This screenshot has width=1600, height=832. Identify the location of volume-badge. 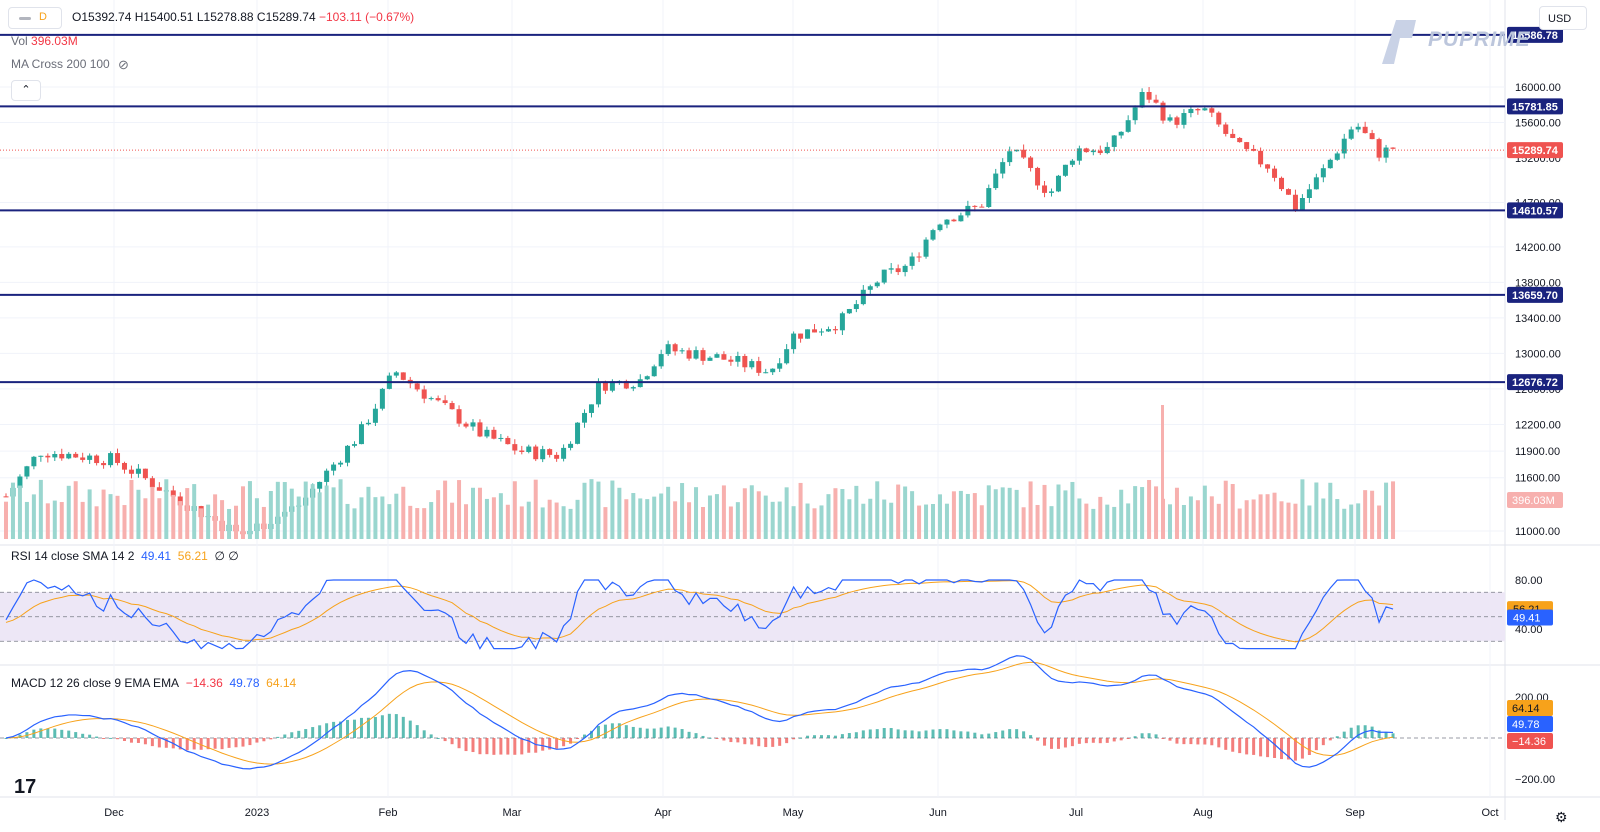
(1535, 500).